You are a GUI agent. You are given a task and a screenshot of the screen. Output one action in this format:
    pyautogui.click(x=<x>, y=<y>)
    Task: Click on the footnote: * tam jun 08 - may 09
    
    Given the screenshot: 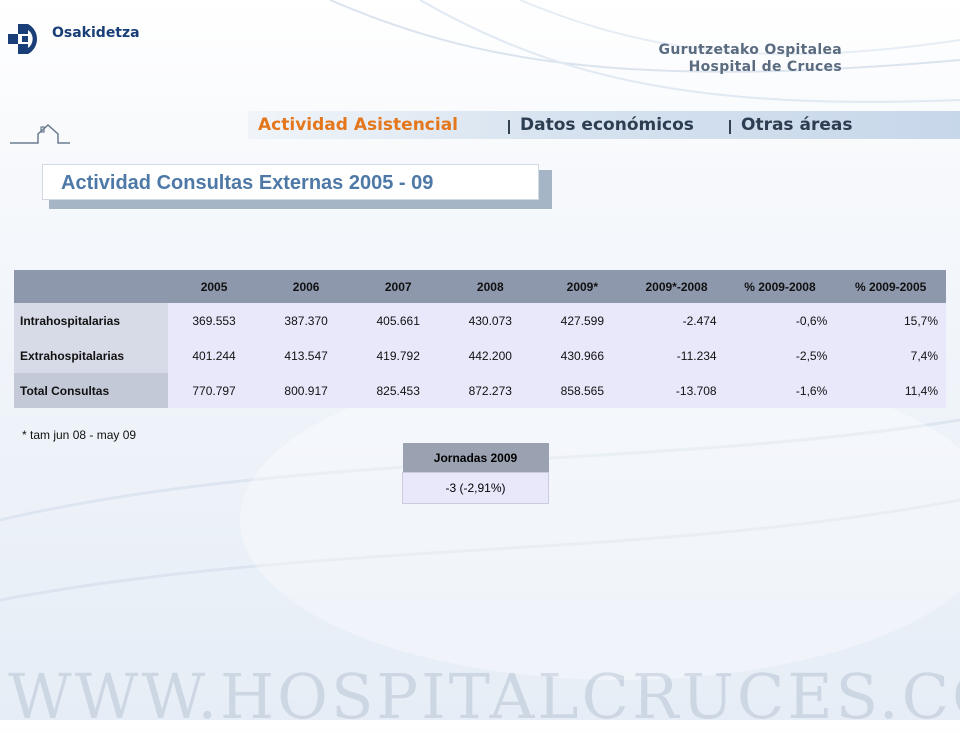 What is the action you would take?
    pyautogui.click(x=79, y=435)
    